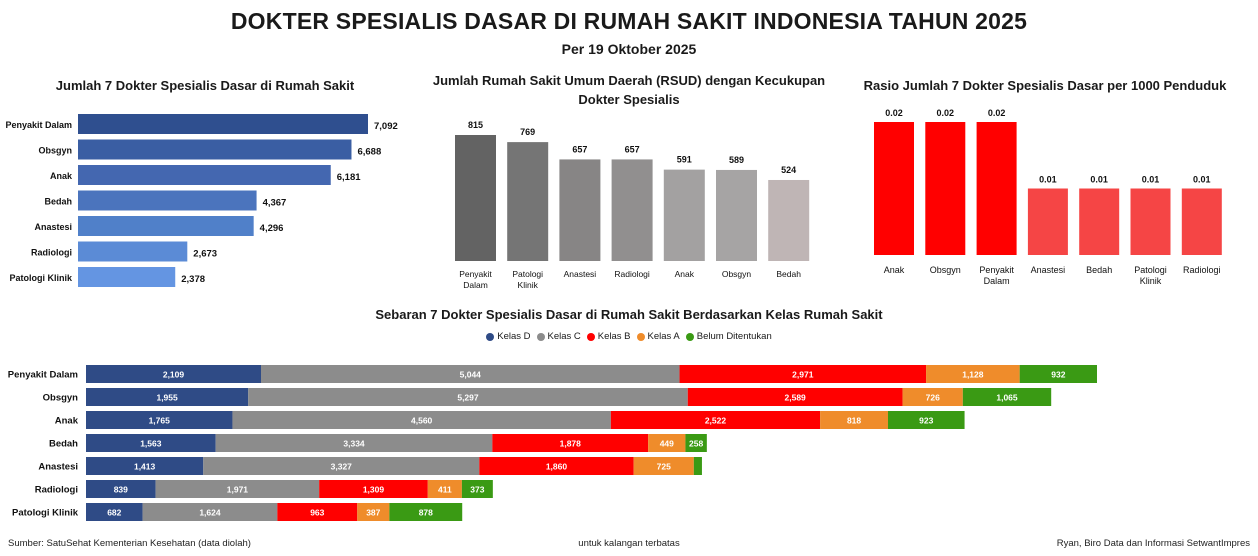 This screenshot has height=556, width=1258. I want to click on segment-value-label: 3,334, so click(354, 444).